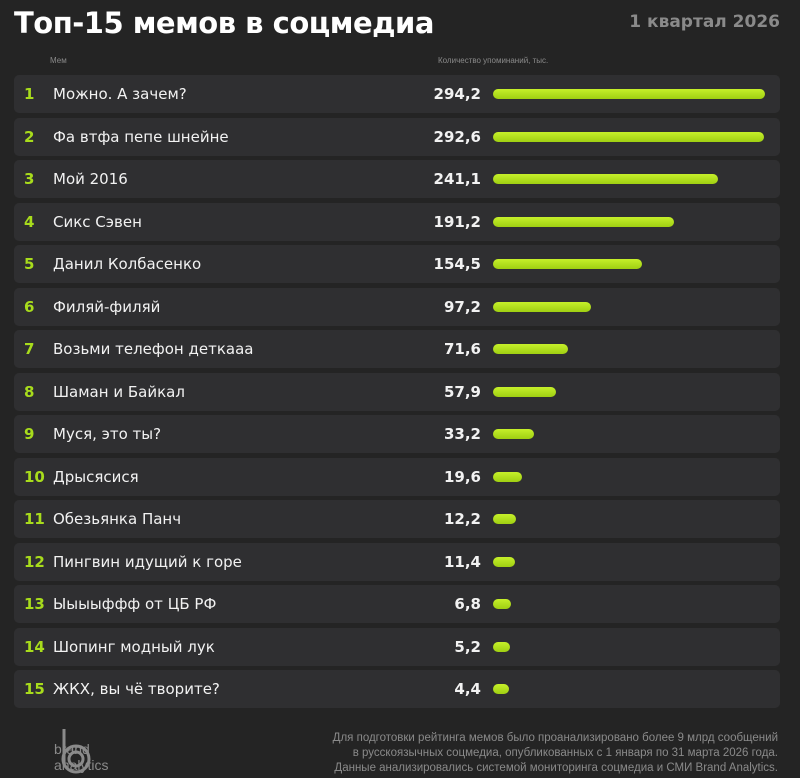 This screenshot has width=800, height=778. Describe the element at coordinates (135, 604) in the screenshot. I see `category-label: Ыыыыффф от ЦБ РФ` at that location.